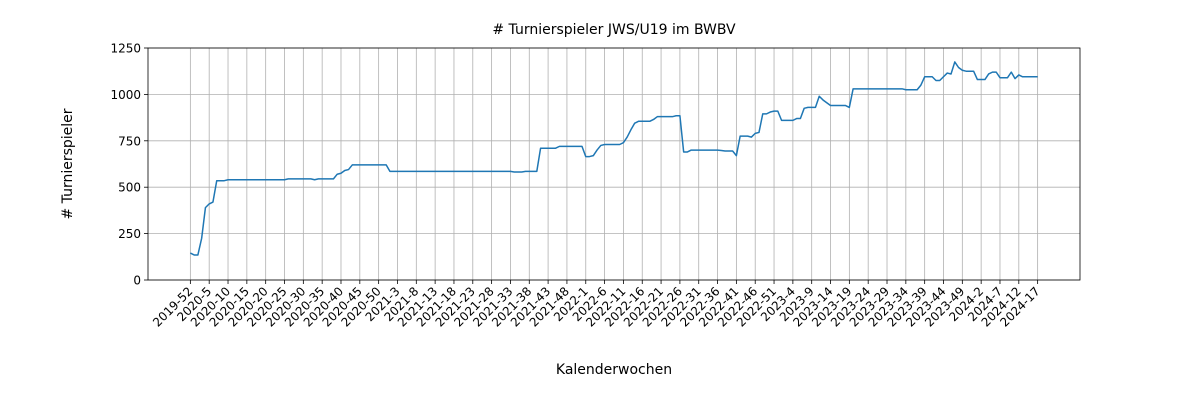 The width and height of the screenshot is (1200, 400). I want to click on y-tick-label: 1250, so click(125, 49).